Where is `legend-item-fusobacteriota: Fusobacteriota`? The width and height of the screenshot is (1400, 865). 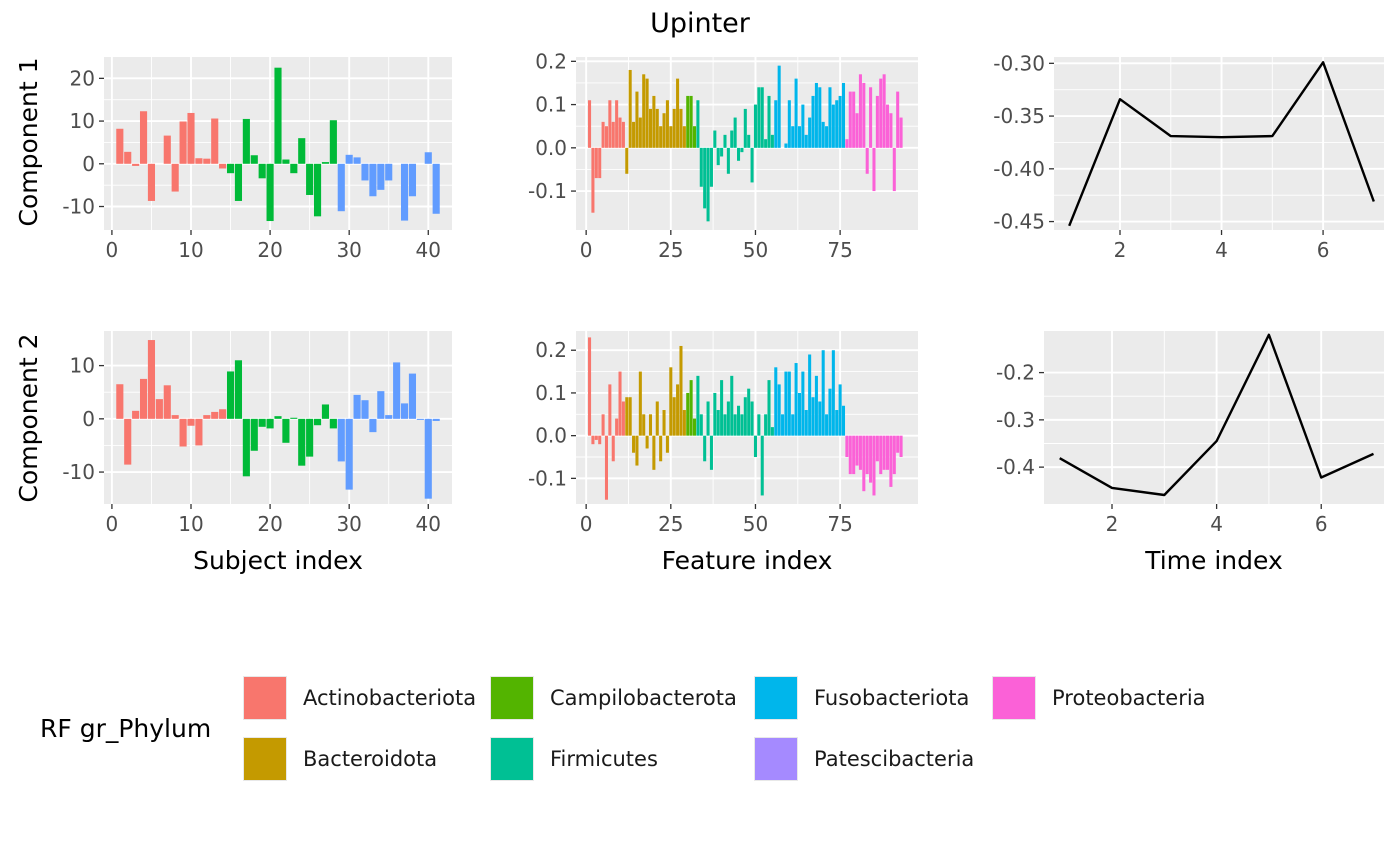
legend-item-fusobacteriota: Fusobacteriota is located at coordinates (861, 698).